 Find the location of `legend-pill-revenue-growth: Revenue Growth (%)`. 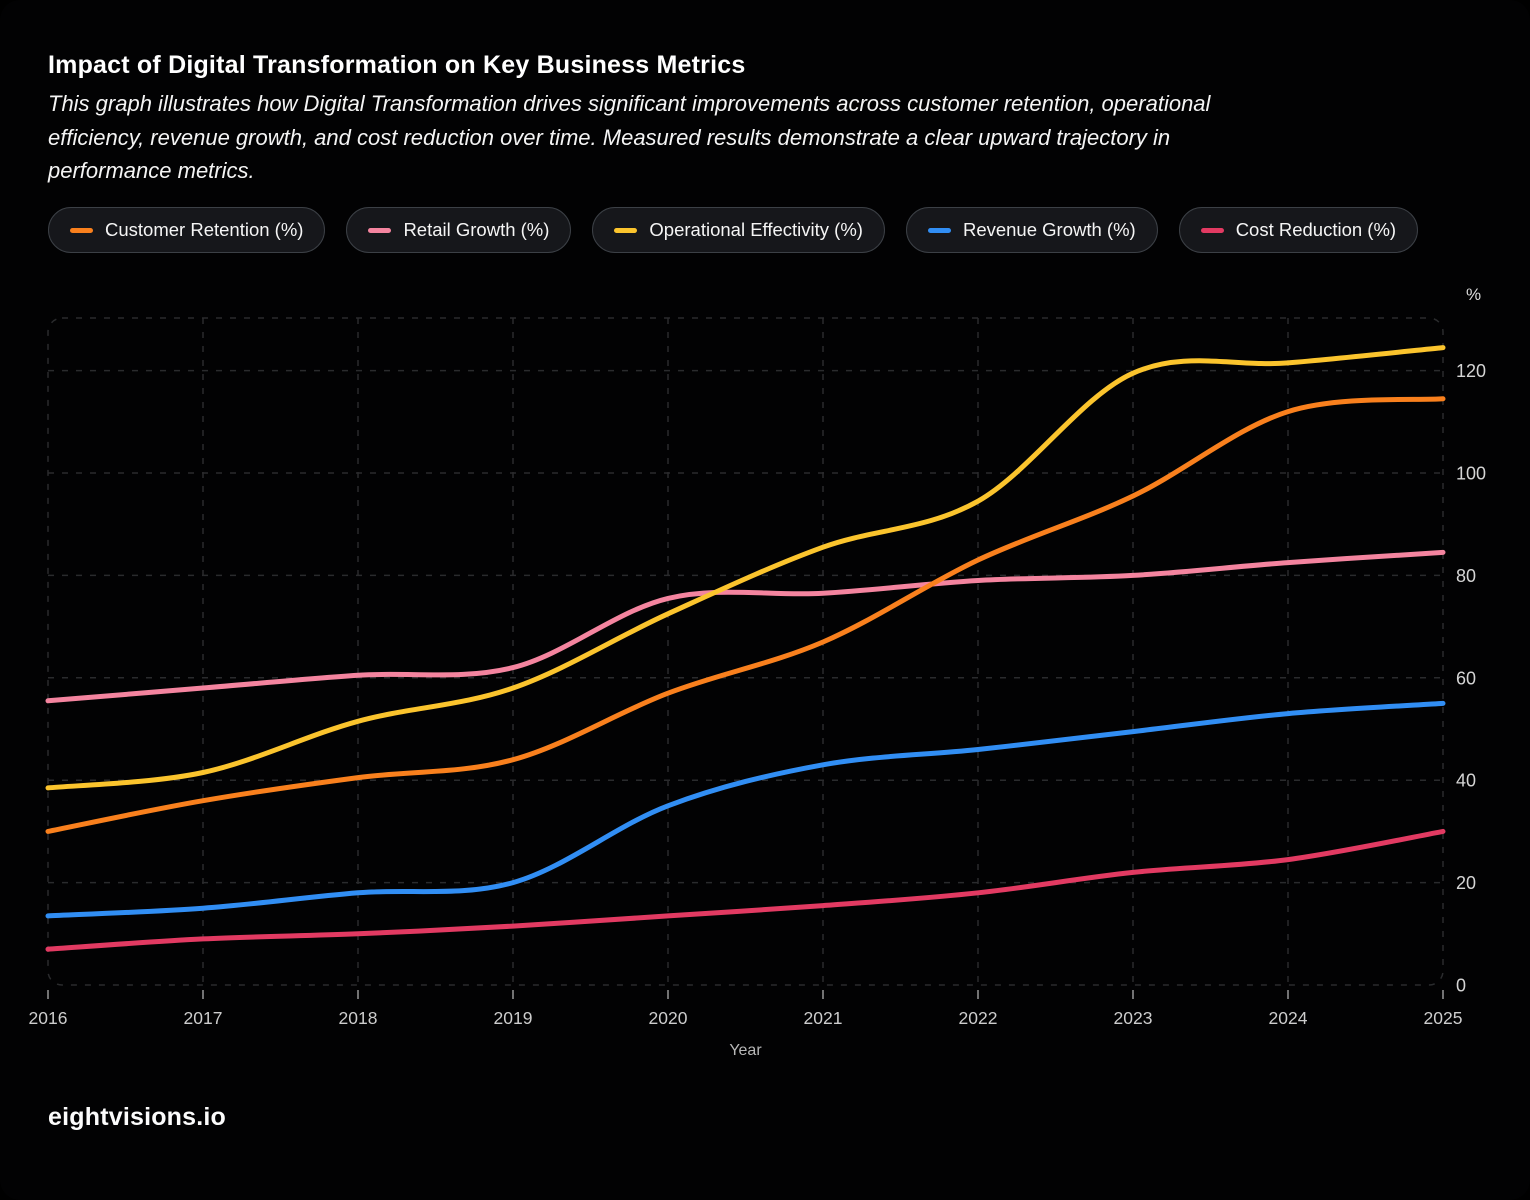

legend-pill-revenue-growth: Revenue Growth (%) is located at coordinates (1031, 230).